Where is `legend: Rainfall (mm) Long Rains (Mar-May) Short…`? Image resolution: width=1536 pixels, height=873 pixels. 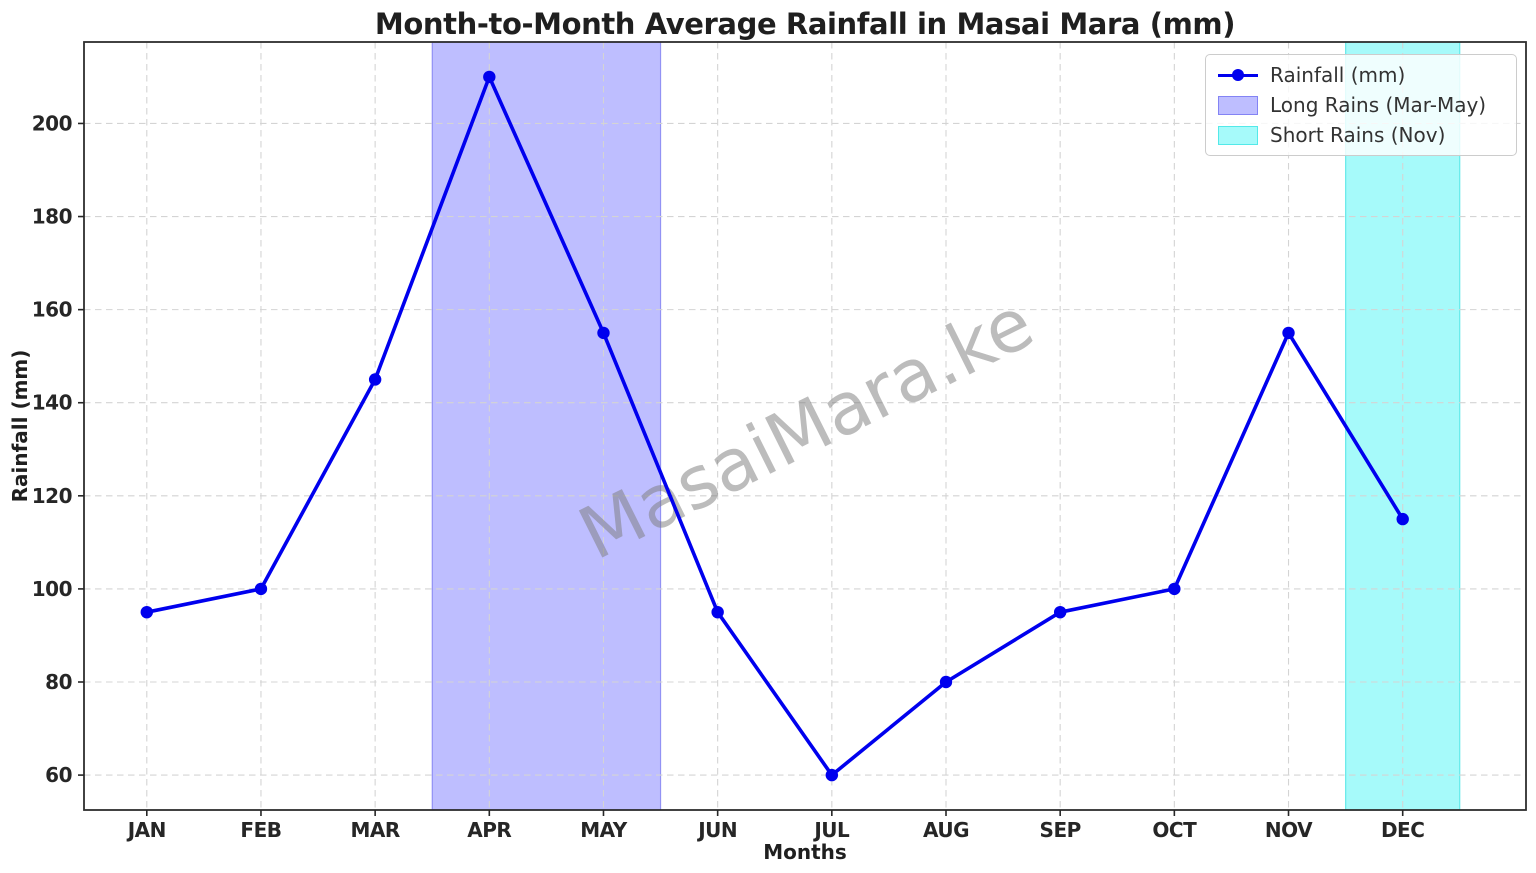
legend: Rainfall (mm) Long Rains (Mar-May) Short… is located at coordinates (1361, 105).